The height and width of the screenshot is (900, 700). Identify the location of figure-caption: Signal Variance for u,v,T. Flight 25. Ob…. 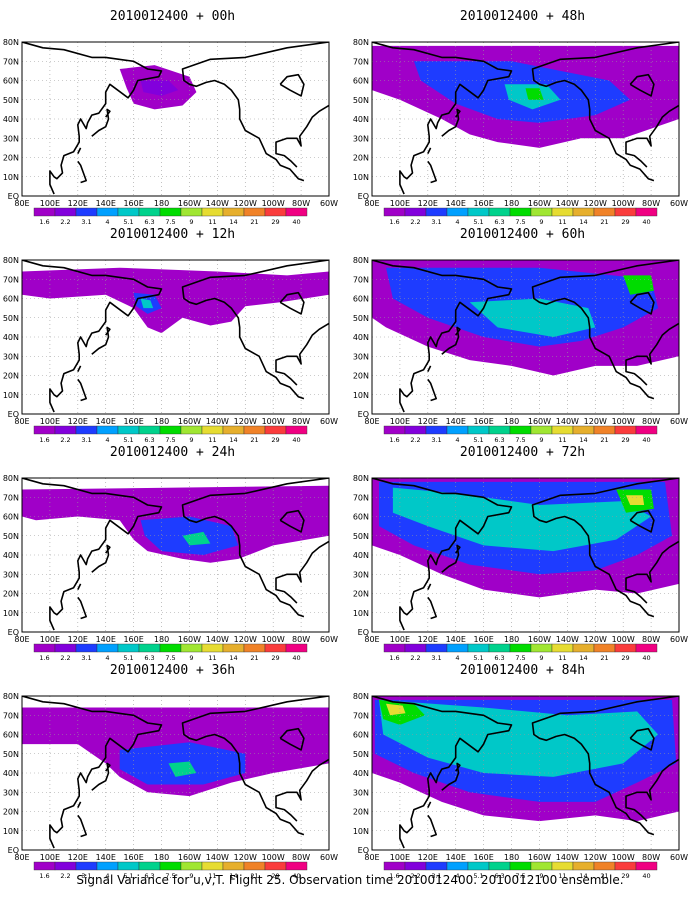
(350, 880).